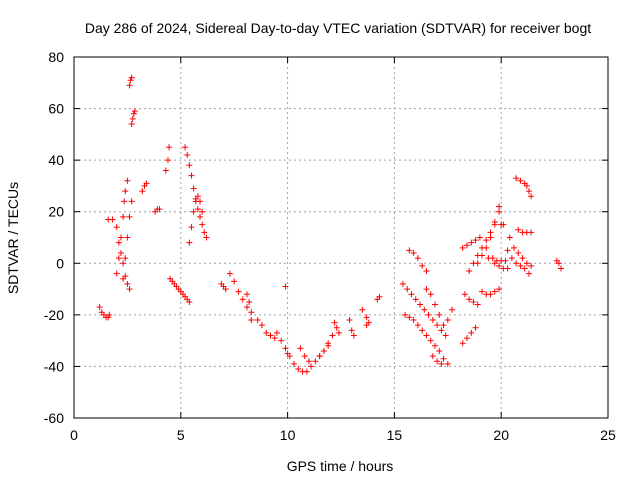 This screenshot has height=480, width=640. What do you see at coordinates (109, 314) in the screenshot?
I see `series-arc2` at bounding box center [109, 314].